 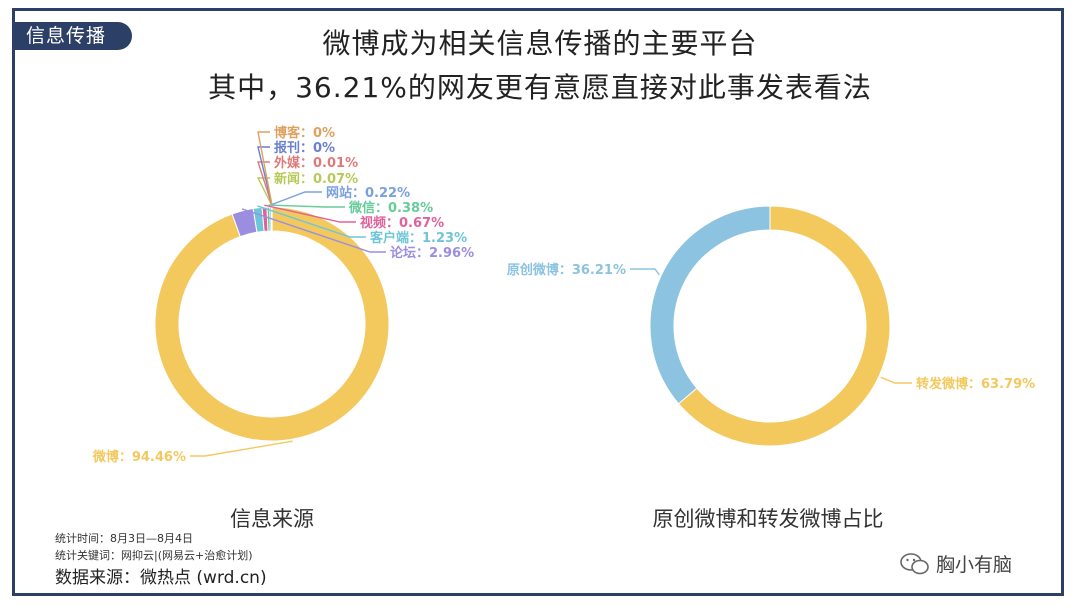 I want to click on data-source: 数据来源：微热点 (wrd.cn), so click(x=161, y=578).